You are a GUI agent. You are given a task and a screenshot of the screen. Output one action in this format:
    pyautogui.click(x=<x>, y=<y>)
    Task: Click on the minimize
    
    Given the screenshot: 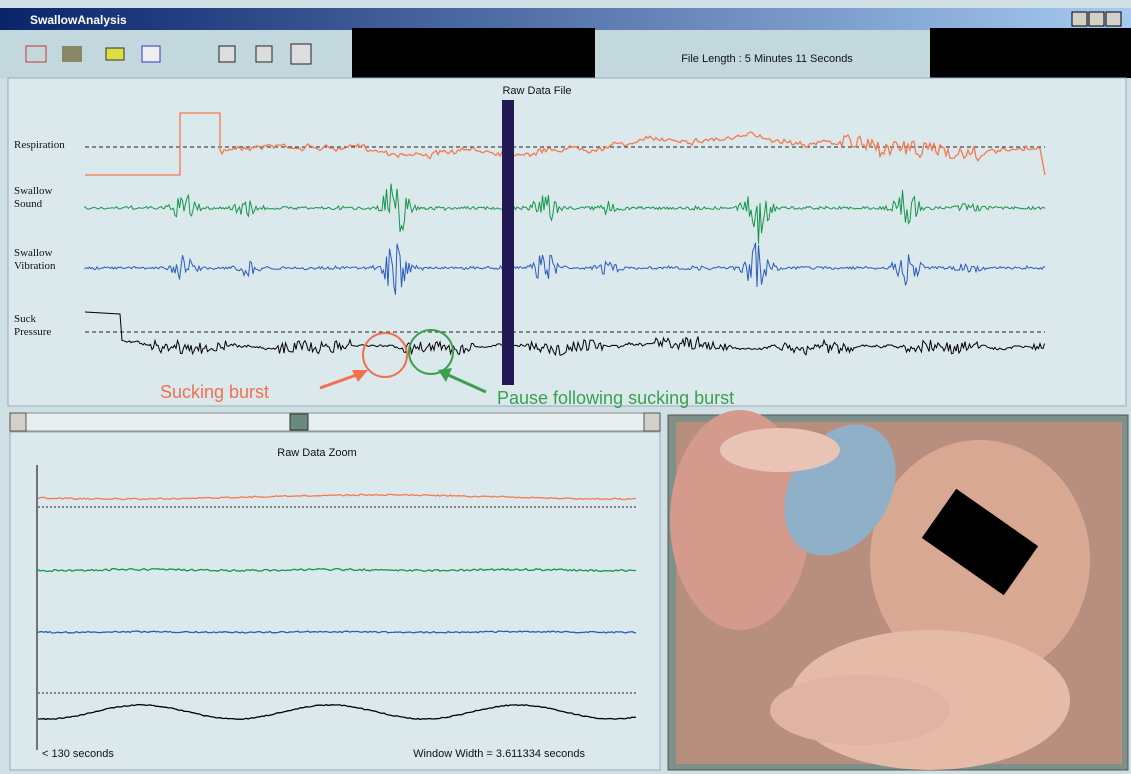 What is the action you would take?
    pyautogui.click(x=1079, y=19)
    